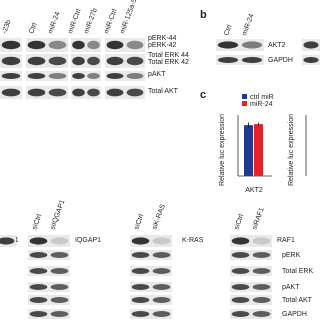 Image resolution: width=320 pixels, height=320 pixels. I want to click on column-label: miR-27b, so click(91, 20).